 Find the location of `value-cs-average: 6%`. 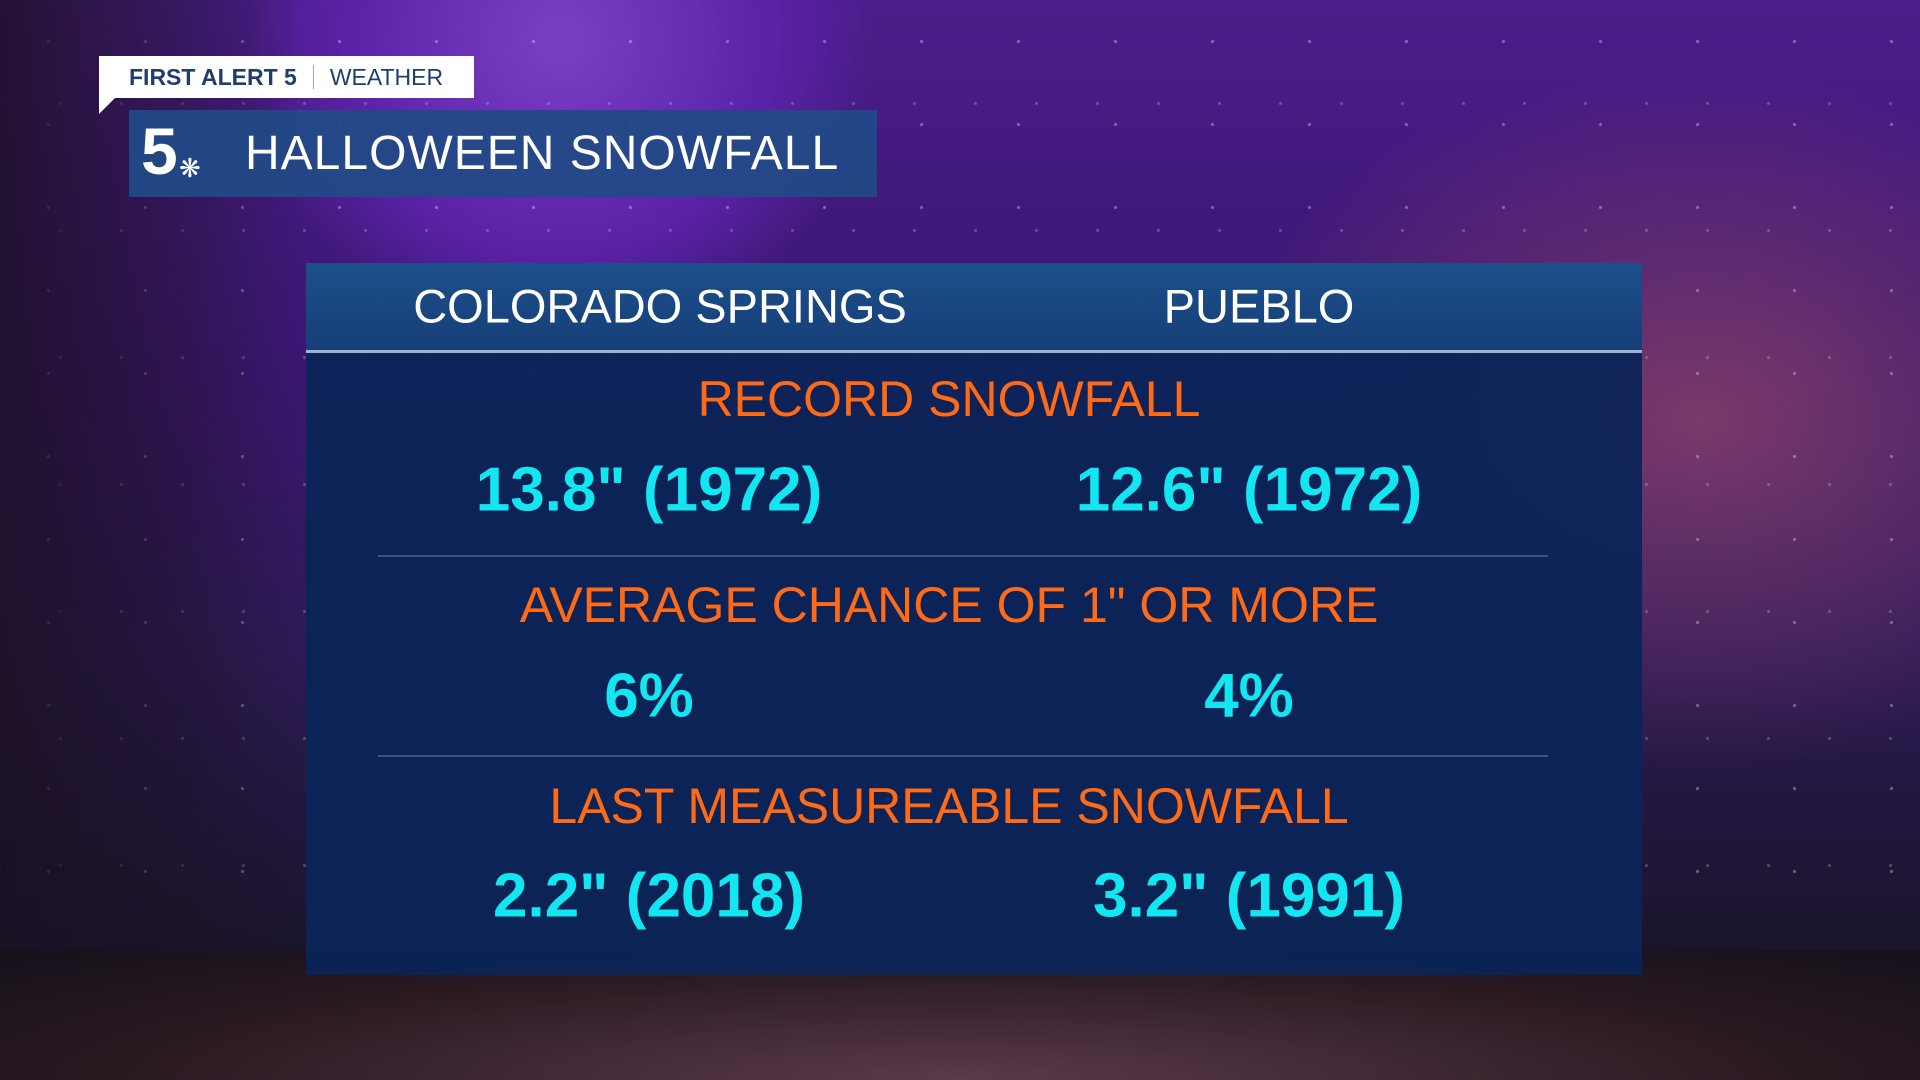

value-cs-average: 6% is located at coordinates (649, 696).